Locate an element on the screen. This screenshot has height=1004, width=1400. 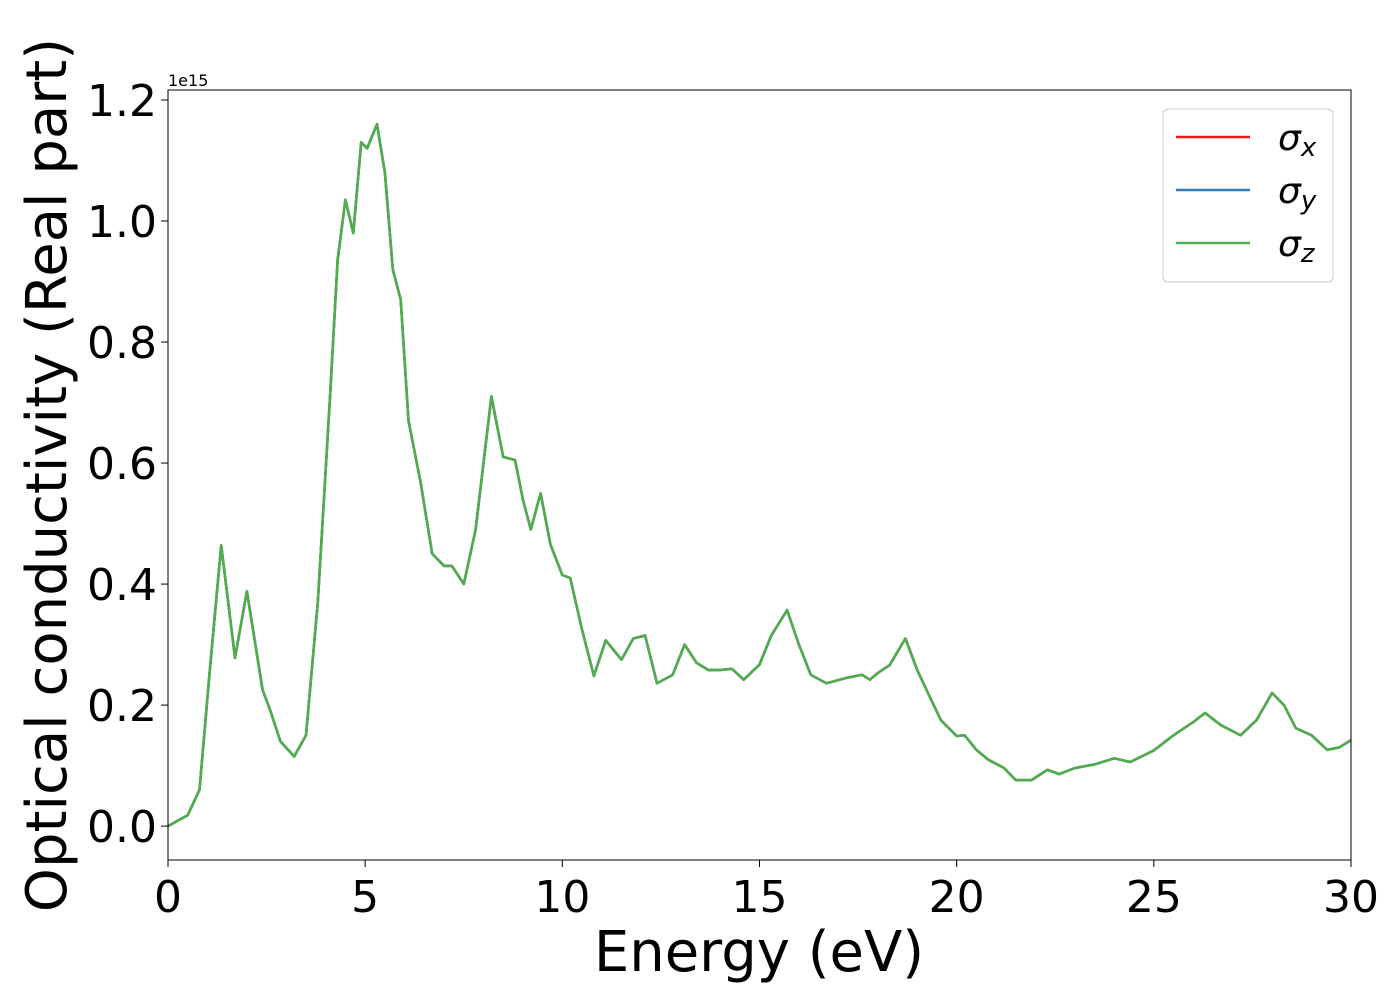
legend-label-z: σz is located at coordinates (1297, 246).